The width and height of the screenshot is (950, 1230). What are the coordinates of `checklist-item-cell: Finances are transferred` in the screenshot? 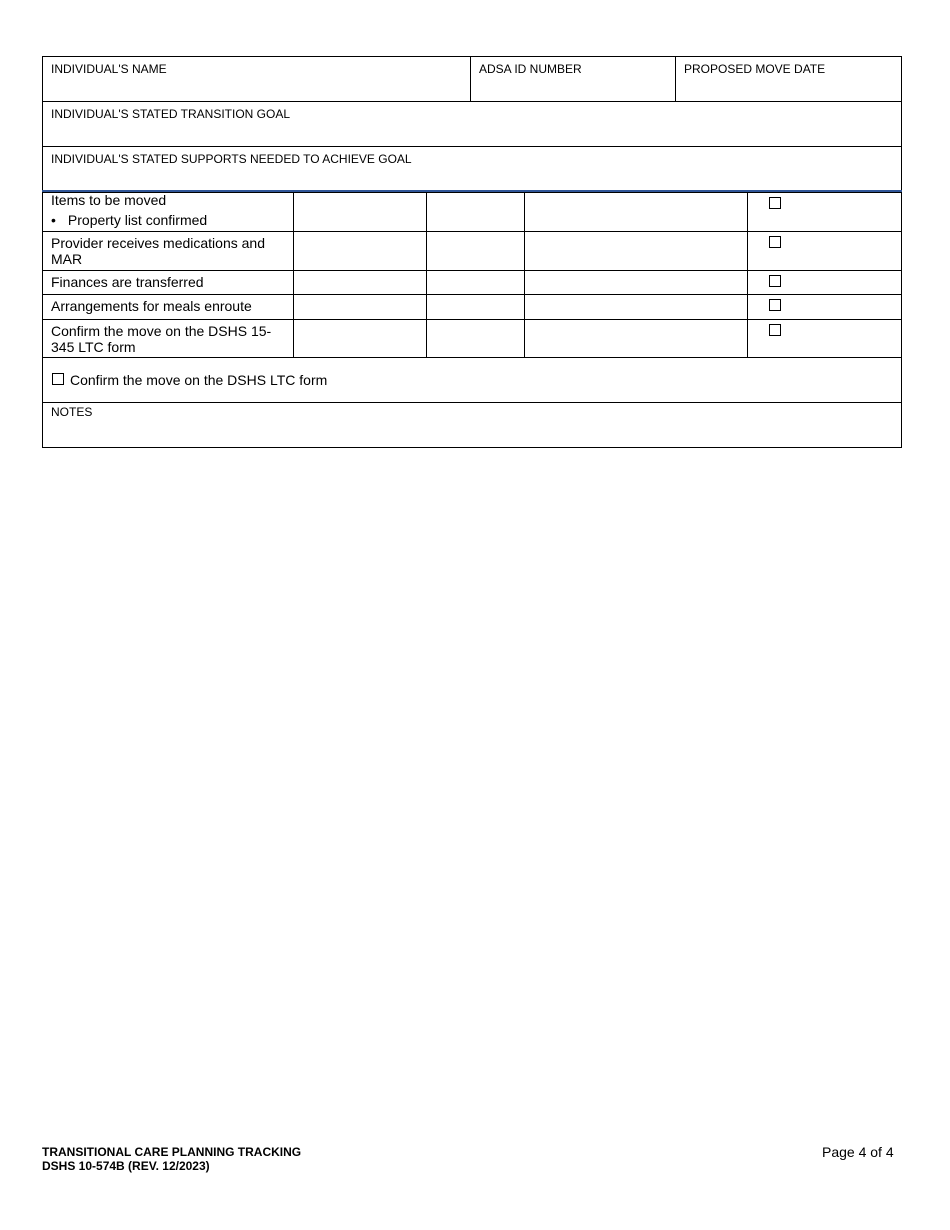 It's located at (168, 282).